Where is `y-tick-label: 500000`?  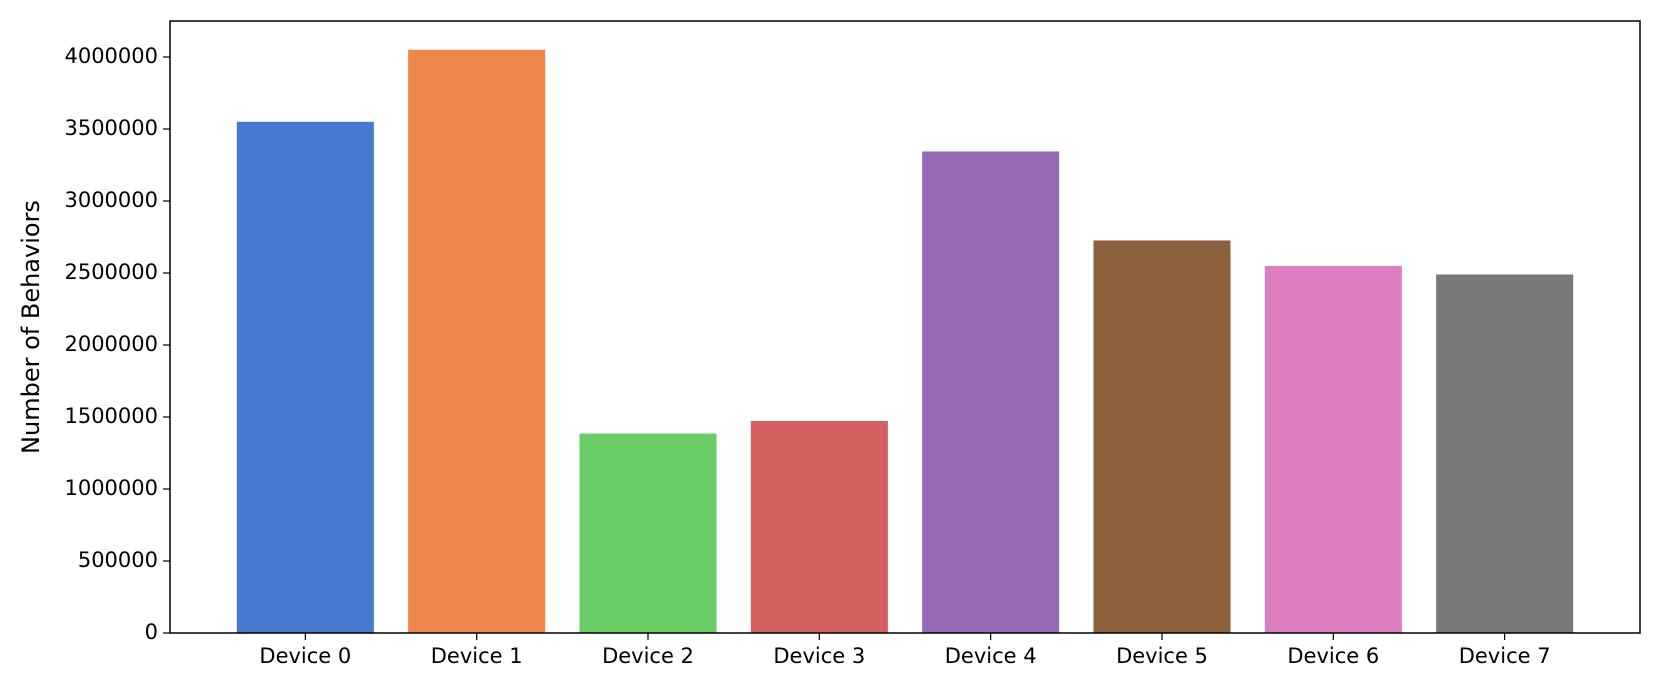
y-tick-label: 500000 is located at coordinates (118, 560).